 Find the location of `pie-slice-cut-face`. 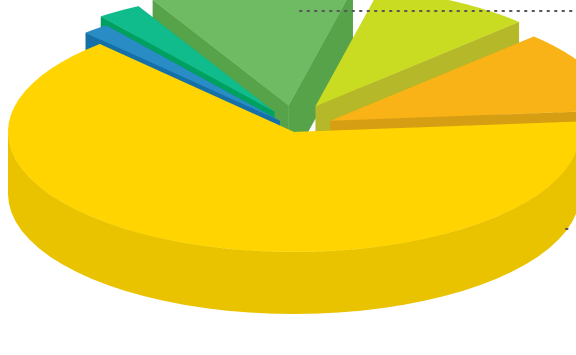

pie-slice-cut-face is located at coordinates (320, 84).